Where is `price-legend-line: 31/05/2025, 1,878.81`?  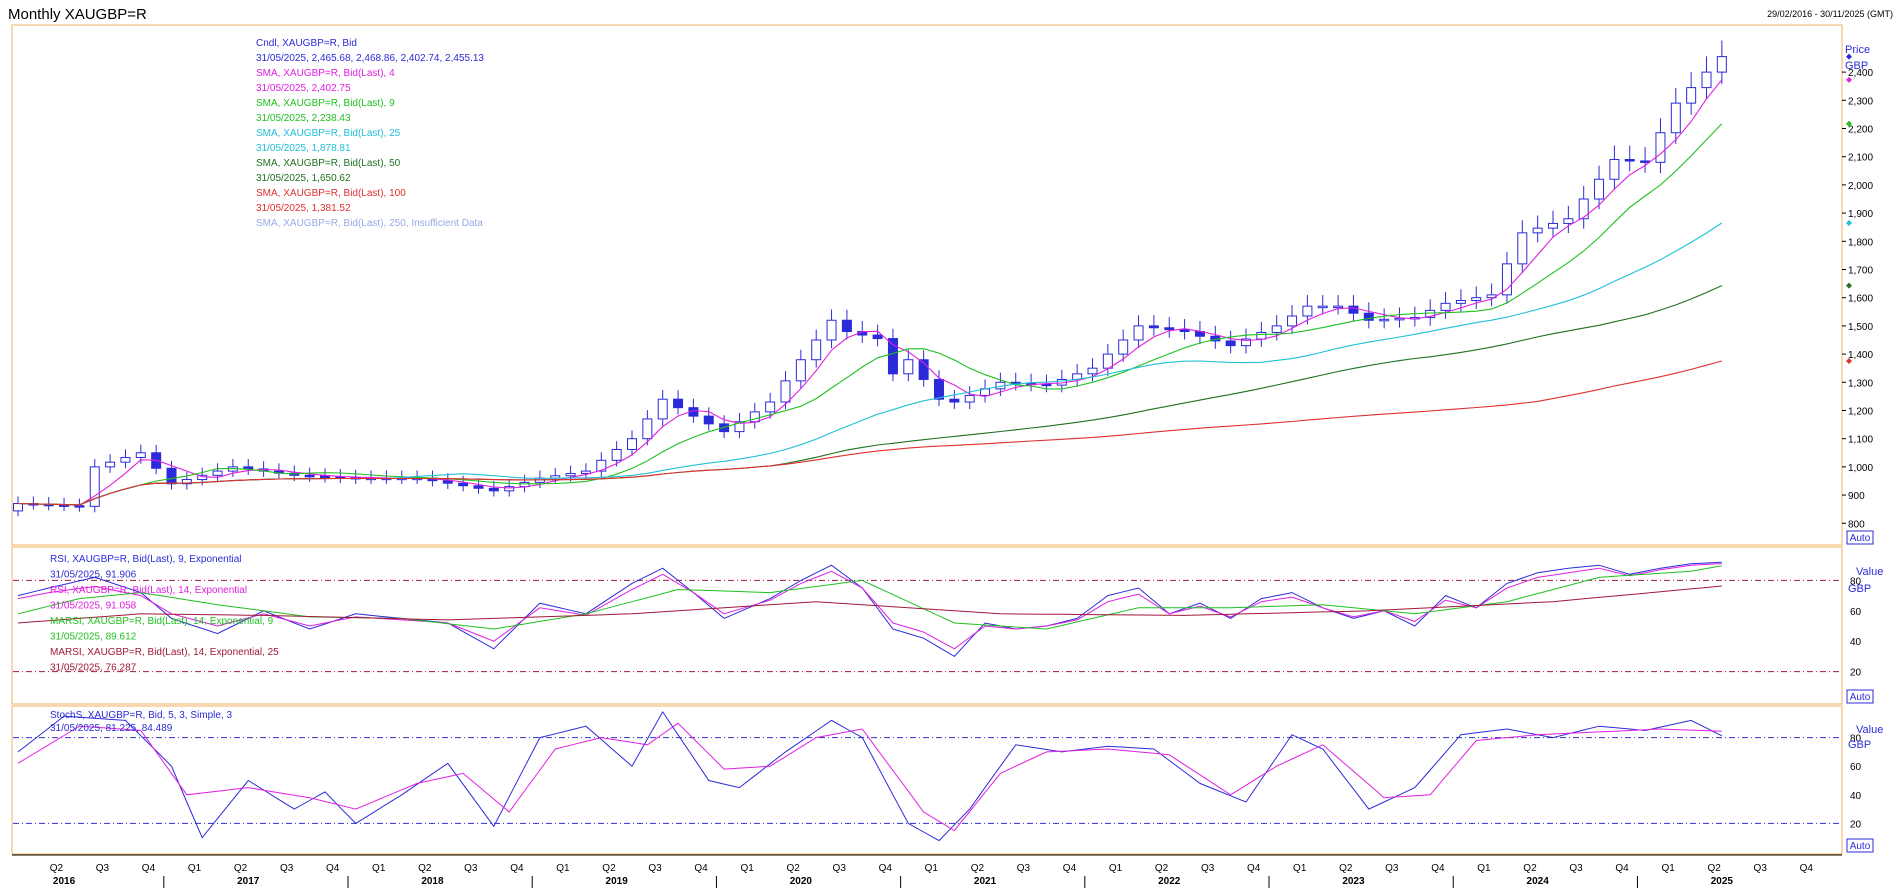 price-legend-line: 31/05/2025, 1,878.81 is located at coordinates (303, 148).